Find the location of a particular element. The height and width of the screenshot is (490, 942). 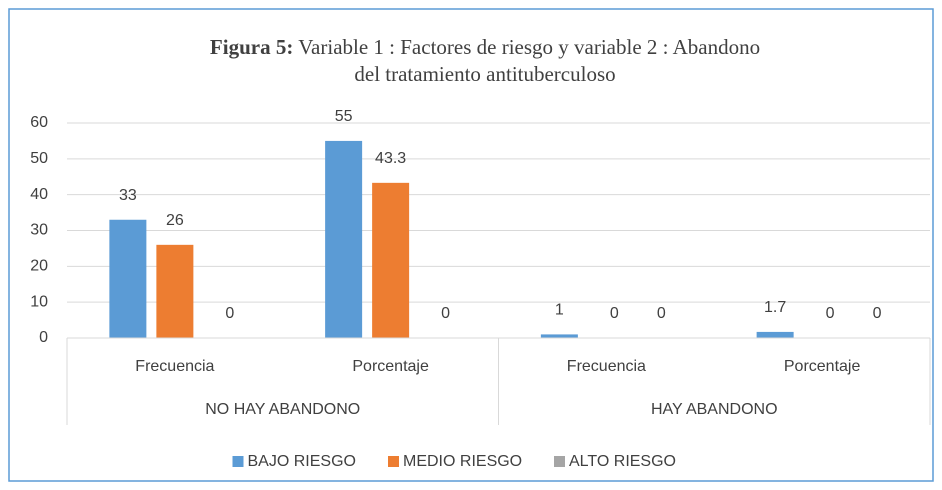

y-tick-label: 30 is located at coordinates (39, 230).